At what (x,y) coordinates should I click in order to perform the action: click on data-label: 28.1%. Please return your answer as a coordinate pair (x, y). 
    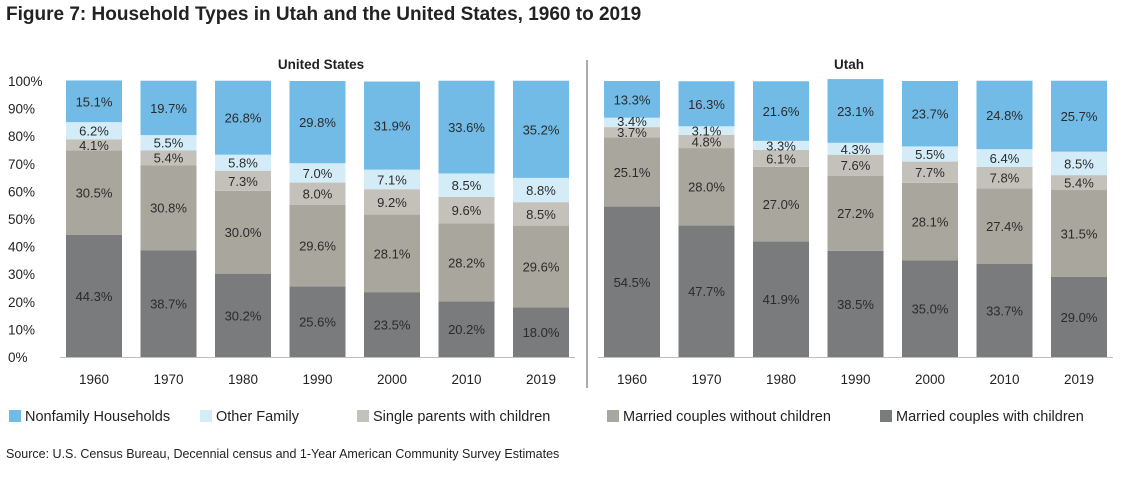
    Looking at the image, I should click on (930, 222).